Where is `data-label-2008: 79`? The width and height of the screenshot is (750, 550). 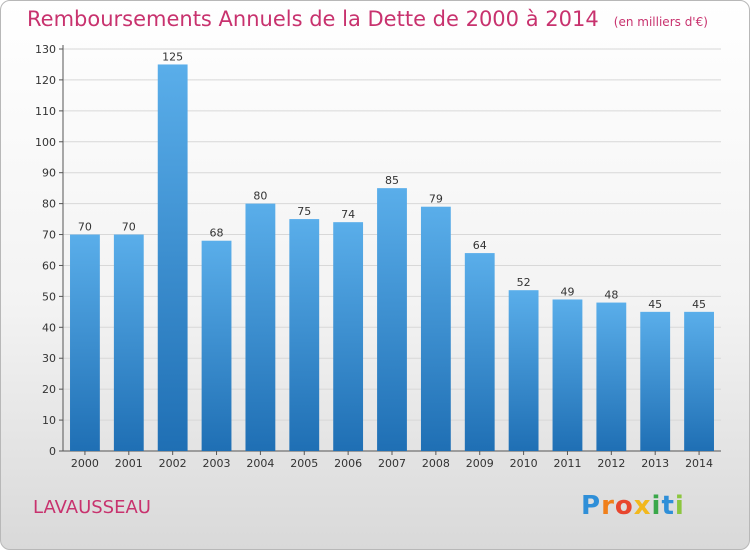
data-label-2008: 79 is located at coordinates (436, 199).